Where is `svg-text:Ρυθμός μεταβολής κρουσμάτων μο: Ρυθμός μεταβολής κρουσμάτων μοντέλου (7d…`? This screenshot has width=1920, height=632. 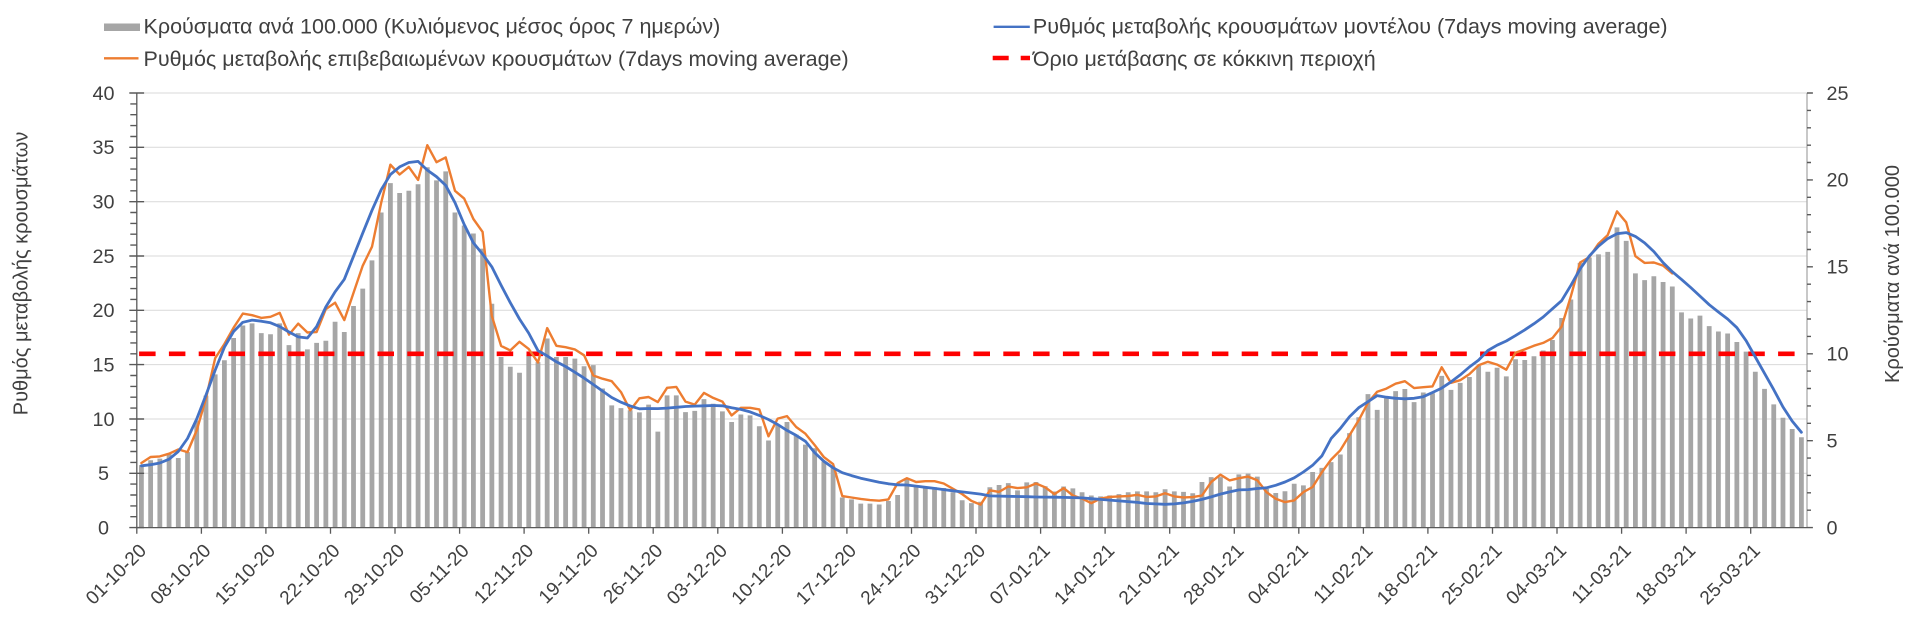 svg-text:Ρυθμός μεταβολής κρουσμάτων μο: Ρυθμός μεταβολής κρουσμάτων μοντέλου (7d… is located at coordinates (1350, 27).